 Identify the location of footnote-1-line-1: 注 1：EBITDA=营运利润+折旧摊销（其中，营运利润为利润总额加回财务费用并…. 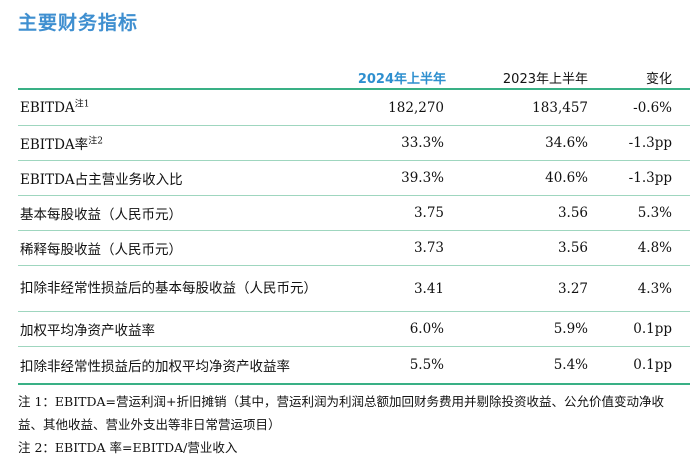
(341, 401).